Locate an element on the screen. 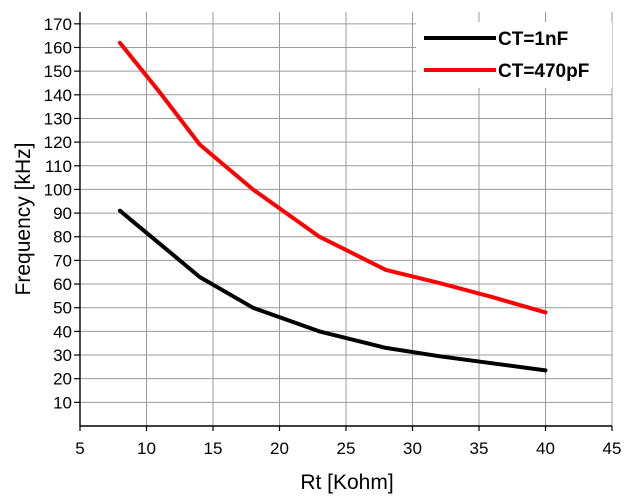 This screenshot has height=496, width=624. x-tick-label-8: 45 is located at coordinates (612, 448).